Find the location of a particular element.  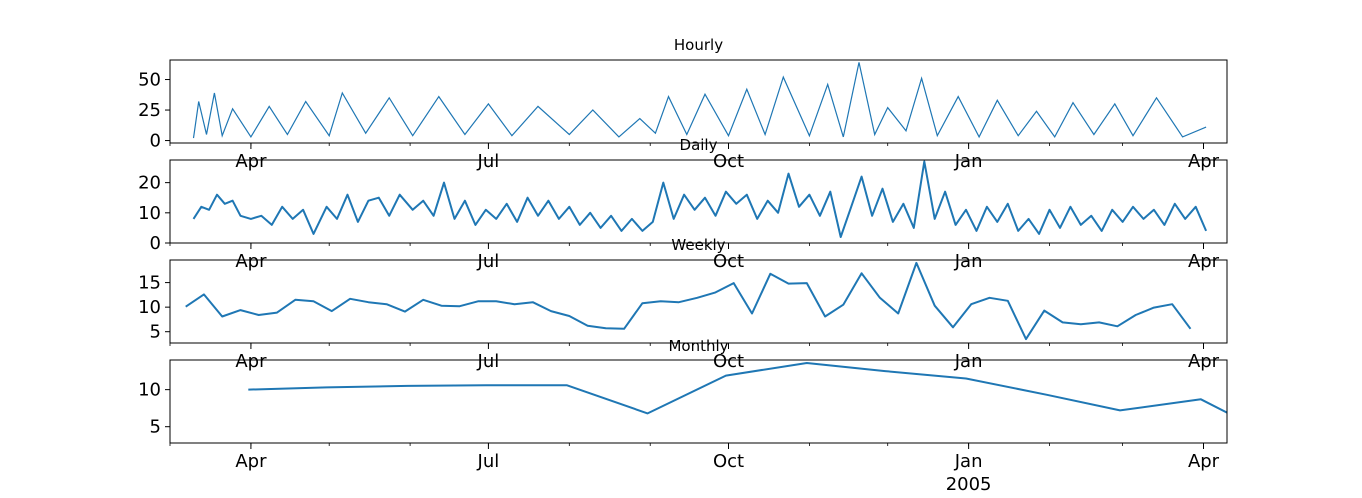

series-line-daily is located at coordinates (700, 199).